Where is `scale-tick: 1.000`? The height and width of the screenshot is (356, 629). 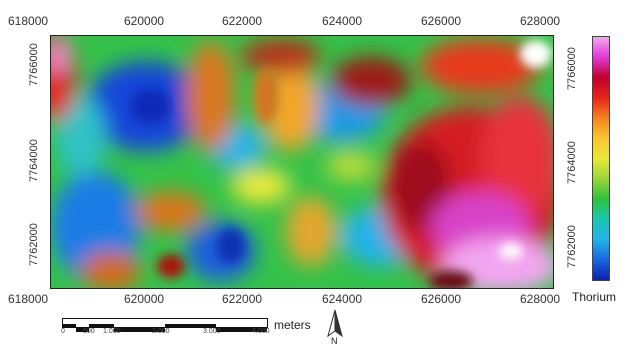 scale-tick: 1.000 is located at coordinates (112, 331).